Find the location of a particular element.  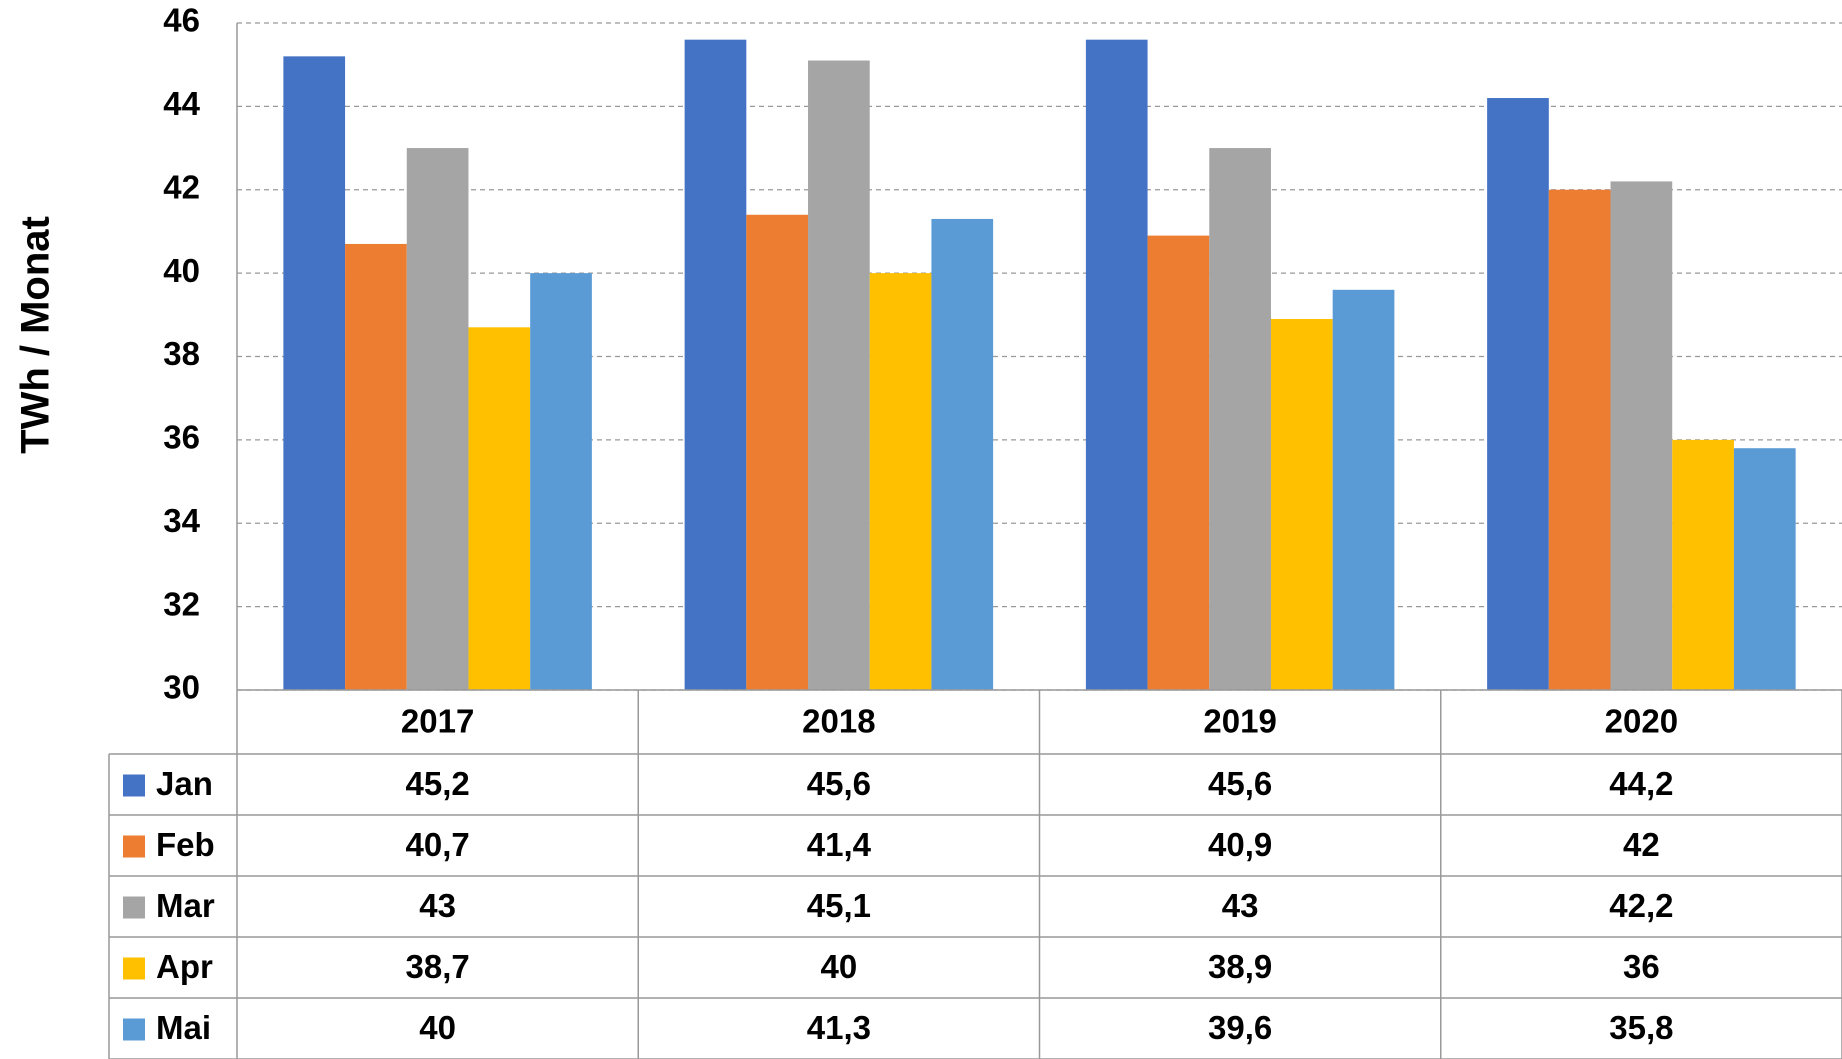

y-tick-label: 40 is located at coordinates (181, 270).